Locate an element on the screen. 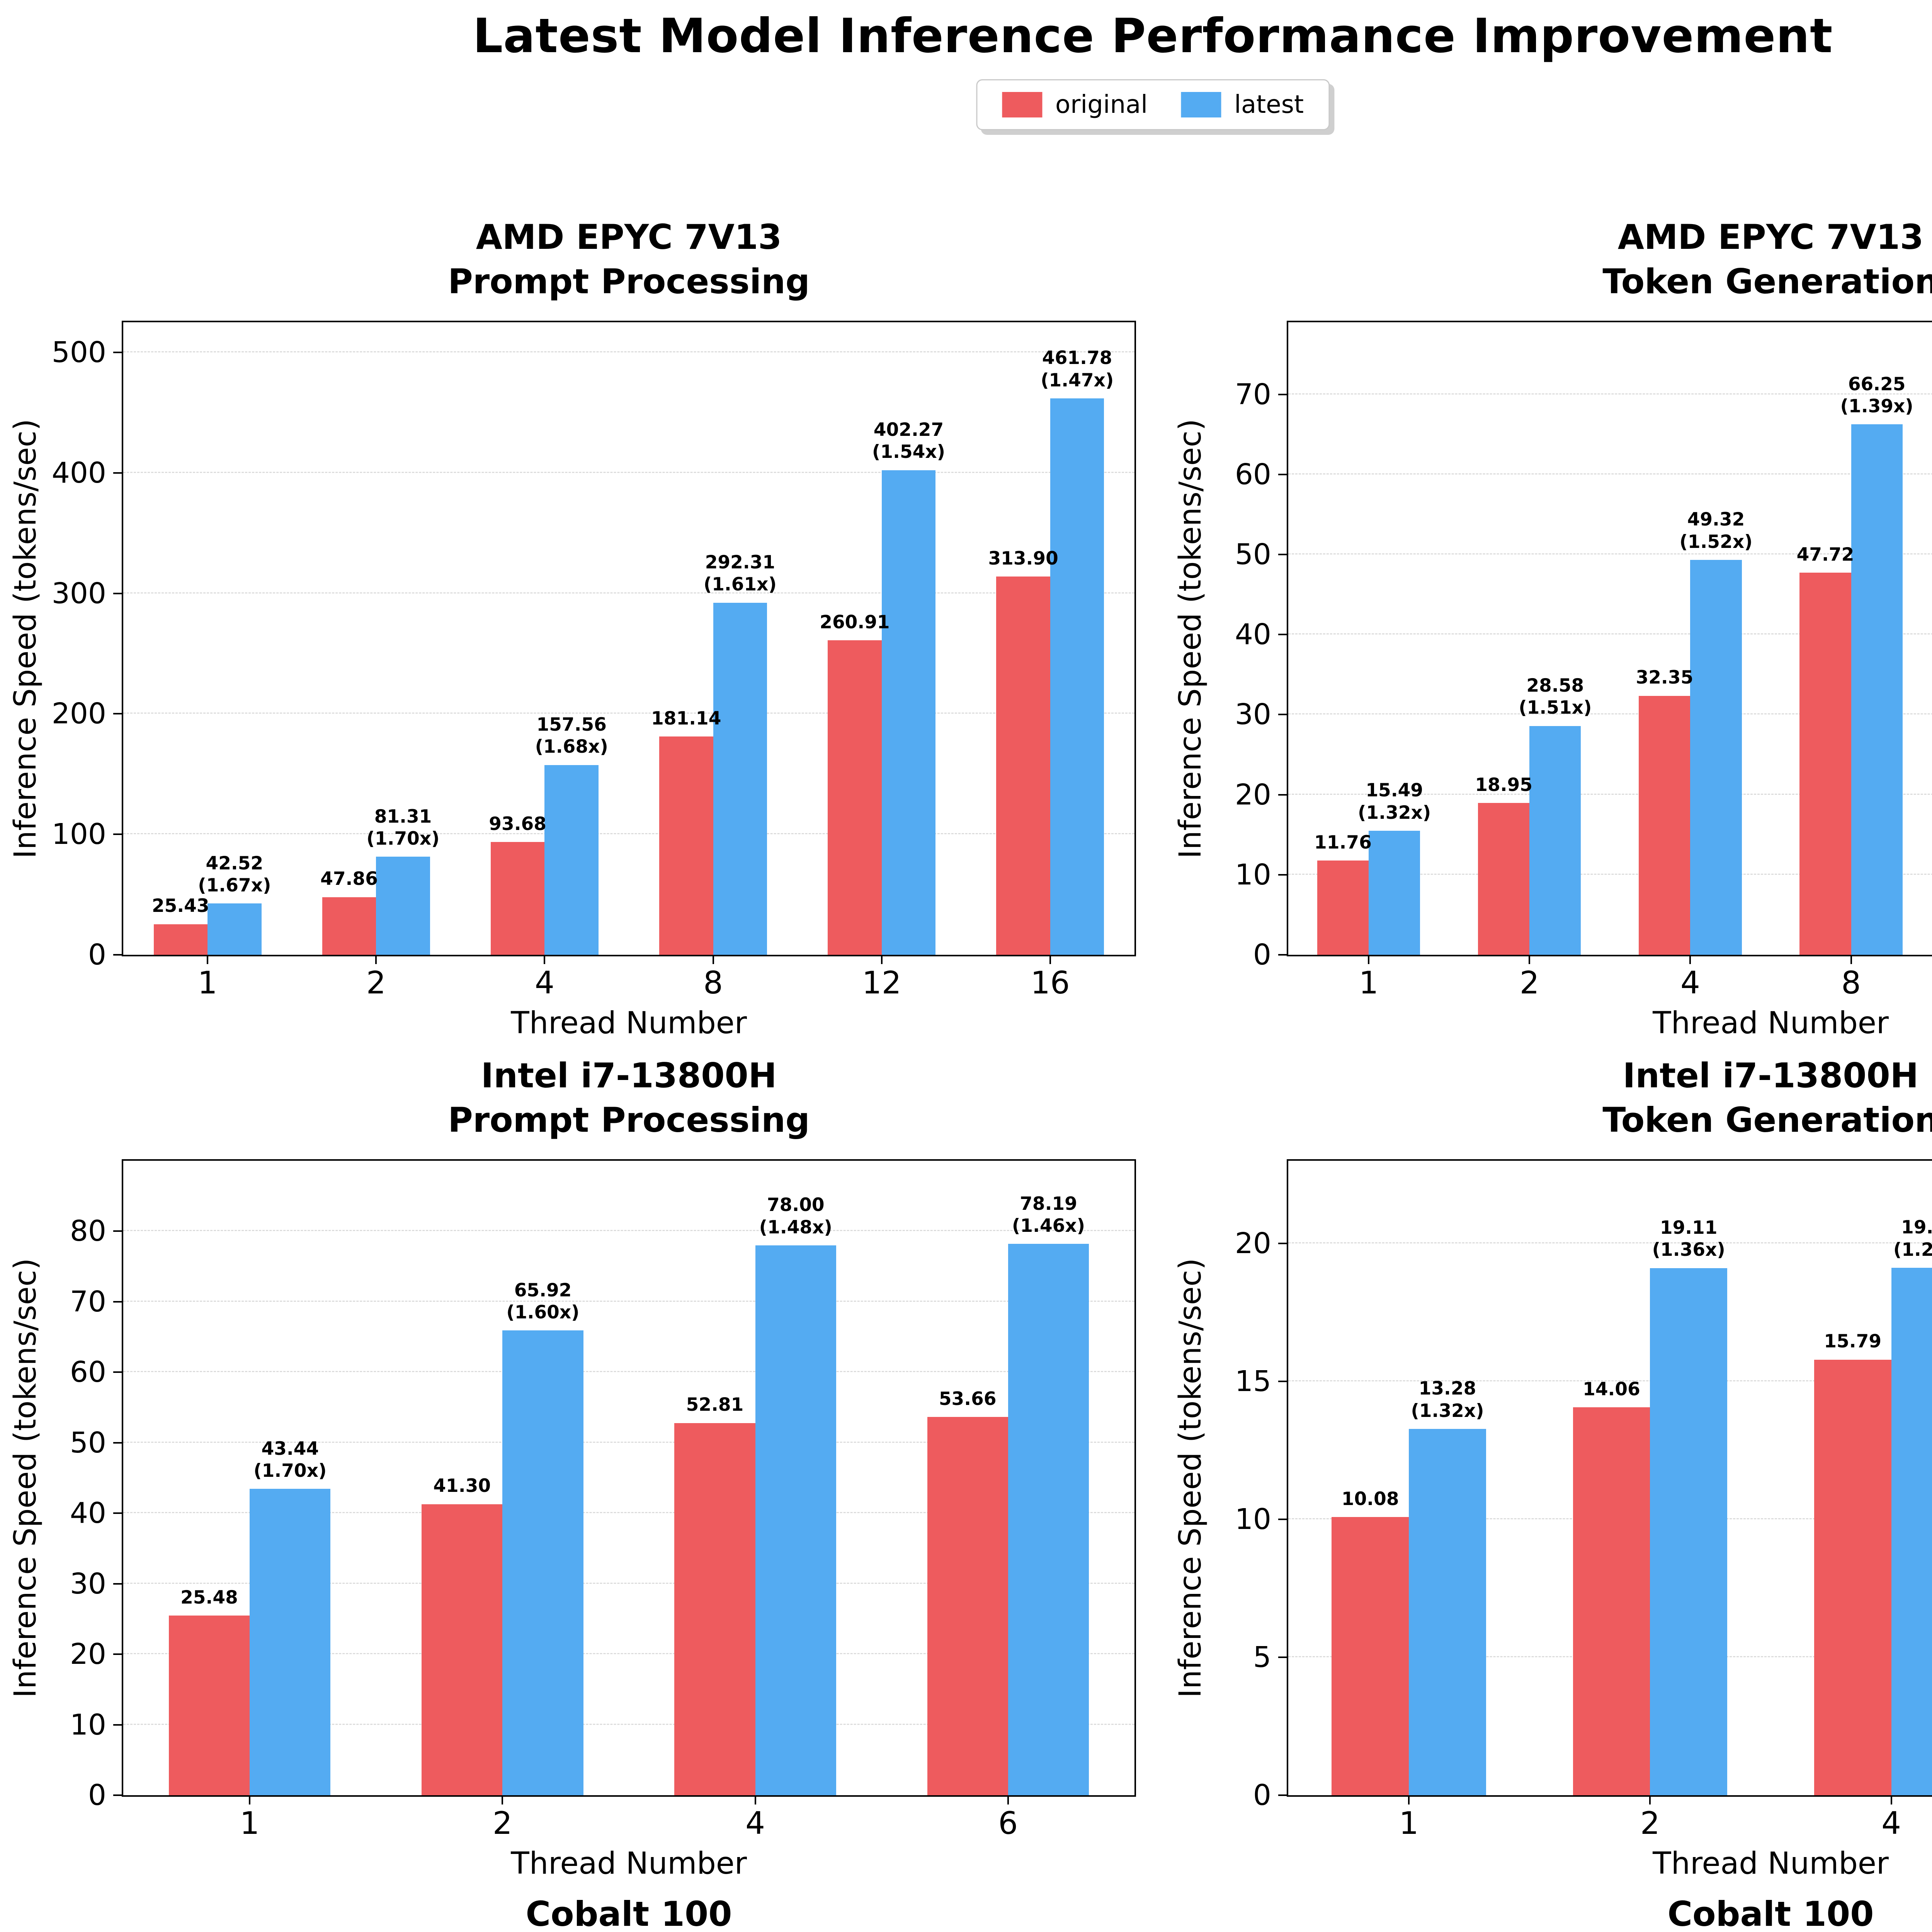 This screenshot has height=1932, width=1932. bar-value-label: 52.81 is located at coordinates (715, 1405).